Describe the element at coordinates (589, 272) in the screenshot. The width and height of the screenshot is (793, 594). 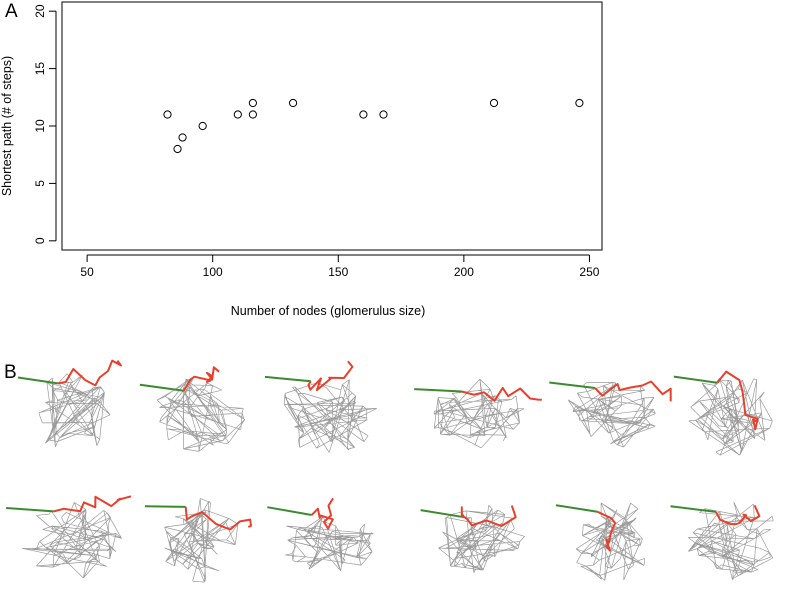
I see `x-tick-label: 250` at that location.